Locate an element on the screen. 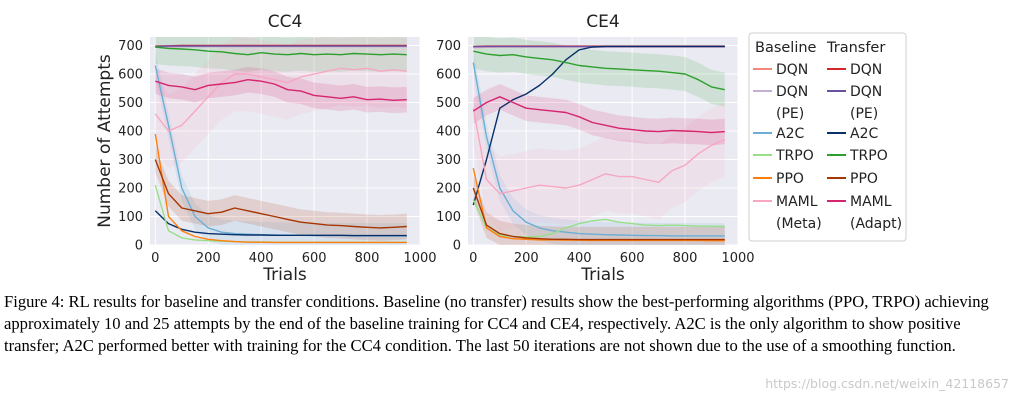  legend-label-transfer: PPO is located at coordinates (864, 179).